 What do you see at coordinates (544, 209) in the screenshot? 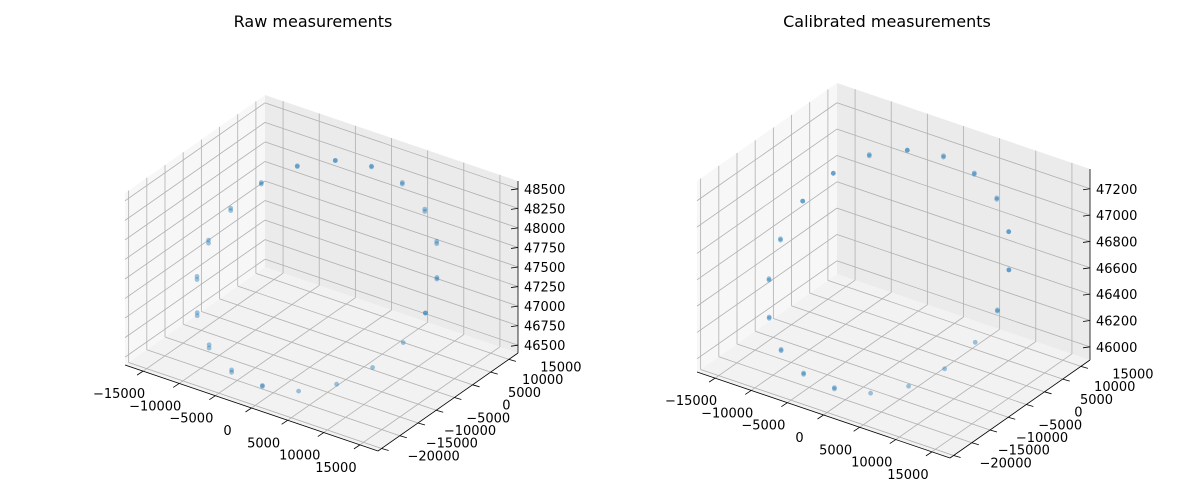
I see `z-tick-label: 48250` at bounding box center [544, 209].